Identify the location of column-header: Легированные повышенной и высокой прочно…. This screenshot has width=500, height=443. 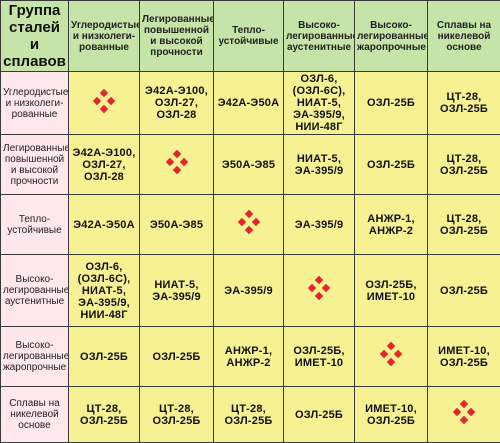
(177, 36).